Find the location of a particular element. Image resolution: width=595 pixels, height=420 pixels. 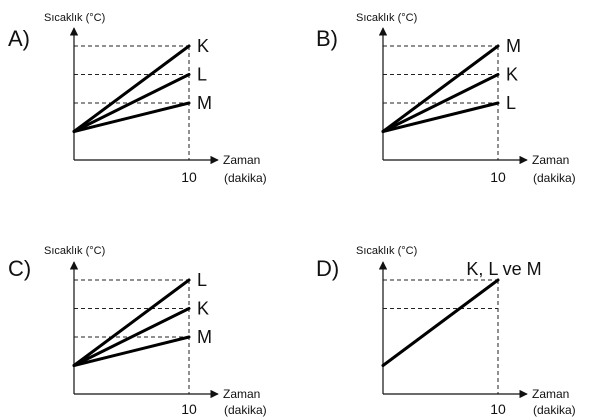

series-label-1: K is located at coordinates (203, 46).